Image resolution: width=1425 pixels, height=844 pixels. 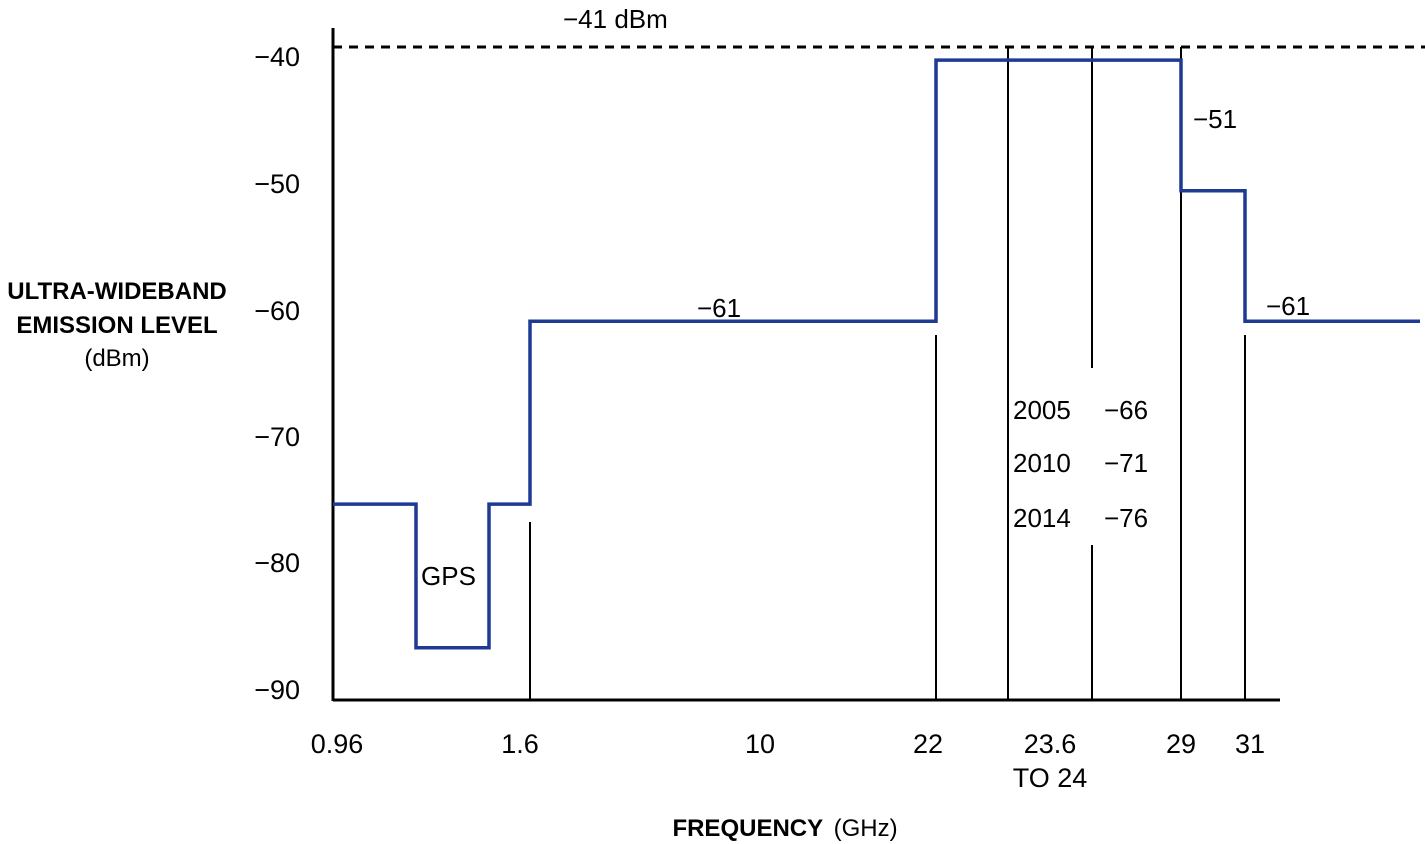 I want to click on y-tick-label: −70, so click(x=277, y=437).